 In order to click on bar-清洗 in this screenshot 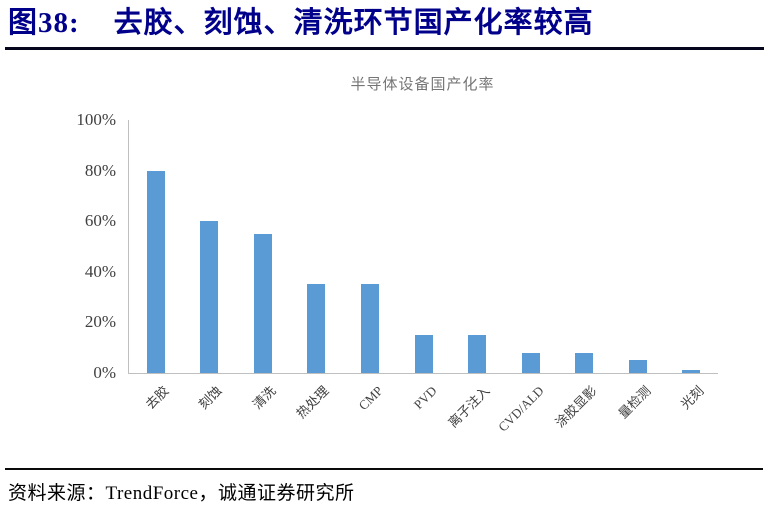, I will do `click(262, 303)`.